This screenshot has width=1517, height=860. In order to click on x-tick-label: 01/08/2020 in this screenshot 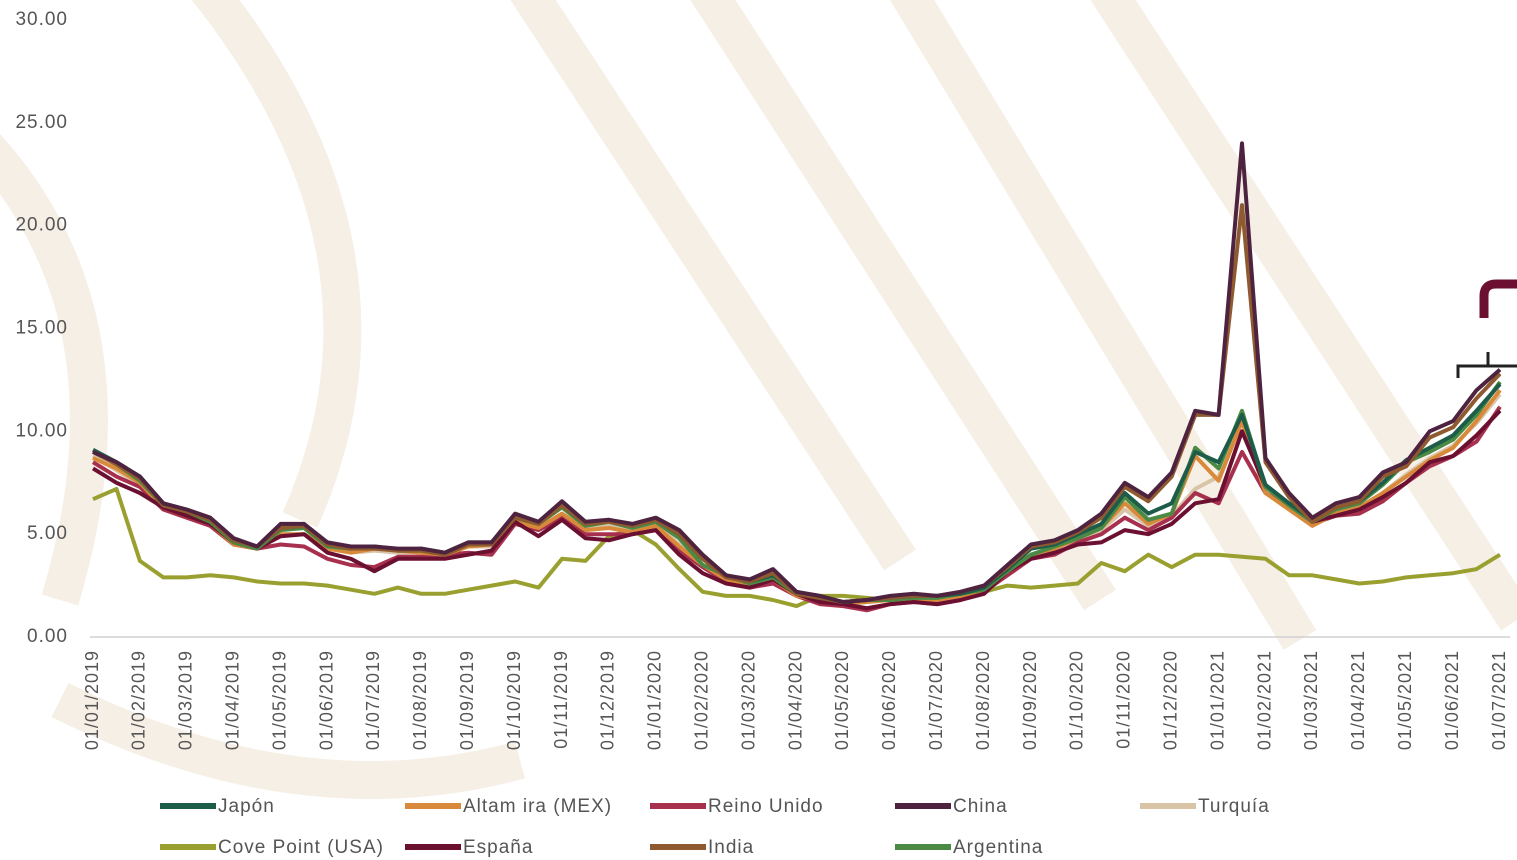, I will do `click(983, 700)`.